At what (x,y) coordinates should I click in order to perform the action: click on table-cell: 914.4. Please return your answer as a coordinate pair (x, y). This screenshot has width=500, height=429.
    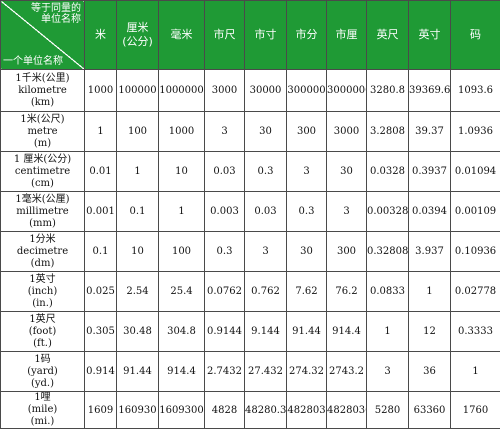
    Looking at the image, I should click on (347, 332).